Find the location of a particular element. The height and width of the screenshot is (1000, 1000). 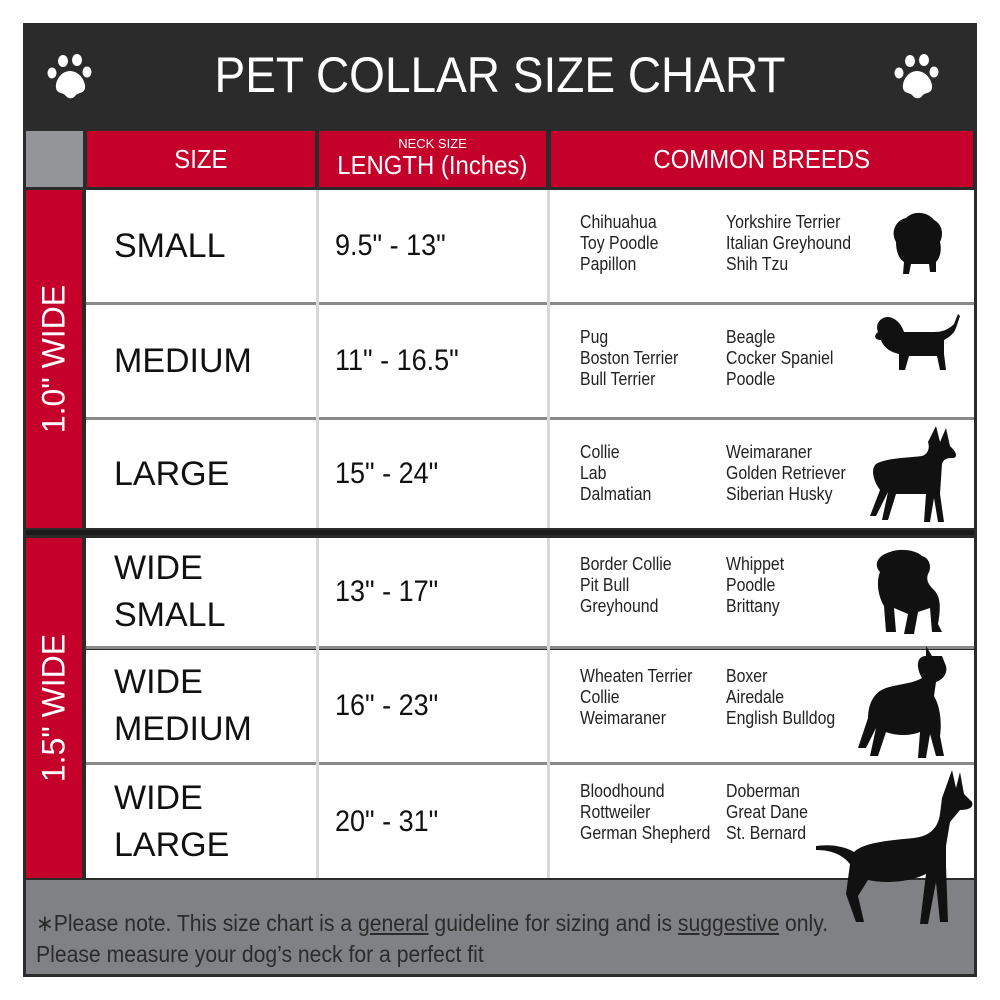

pitbull-silhouette-icon is located at coordinates (902, 702).